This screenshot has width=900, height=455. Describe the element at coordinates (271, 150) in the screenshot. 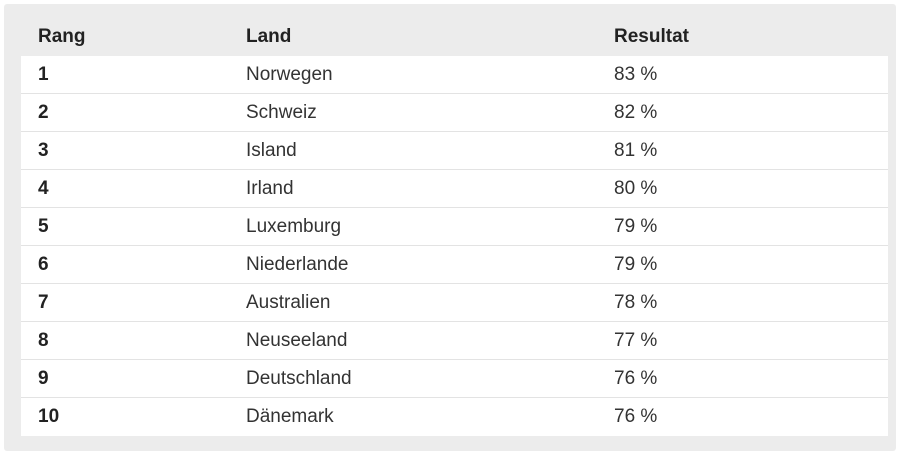

I see `country-cell: Island` at that location.